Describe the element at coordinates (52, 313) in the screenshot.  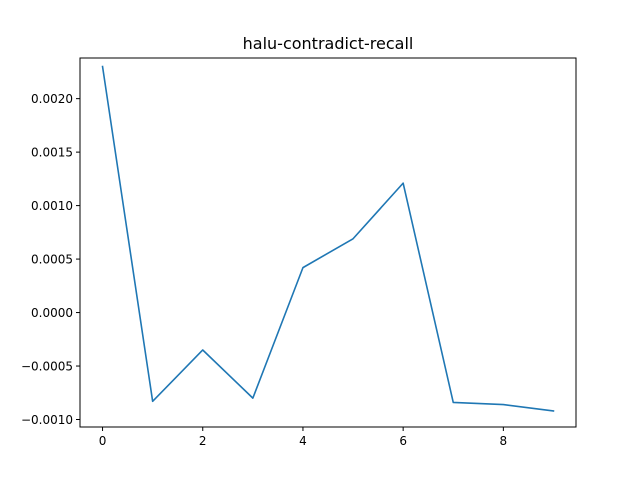
I see `y-tick-label: 0.0000` at that location.